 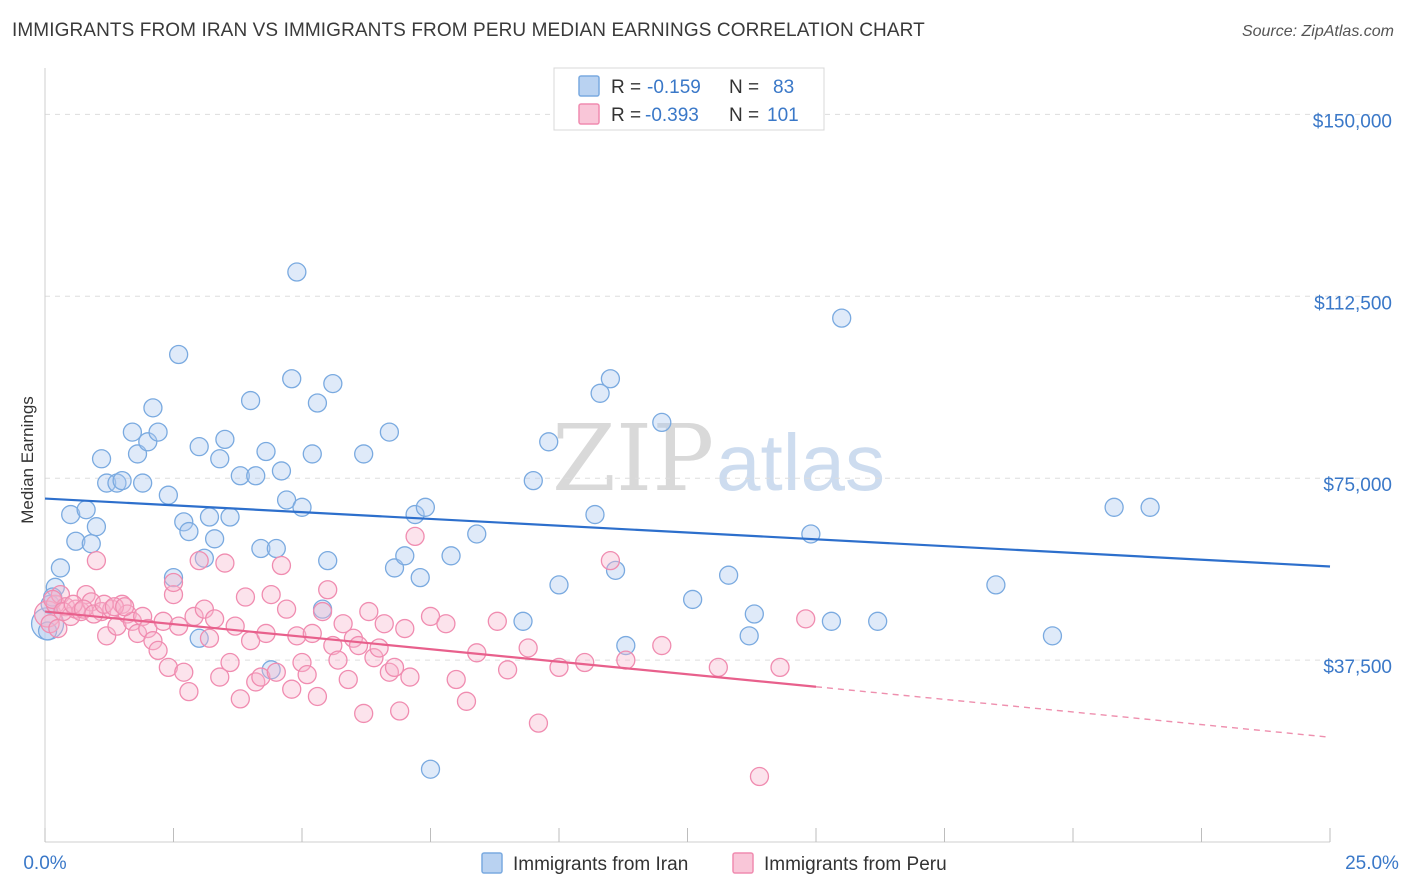 I want to click on y-tick-label: $112,500, so click(x=1353, y=303).